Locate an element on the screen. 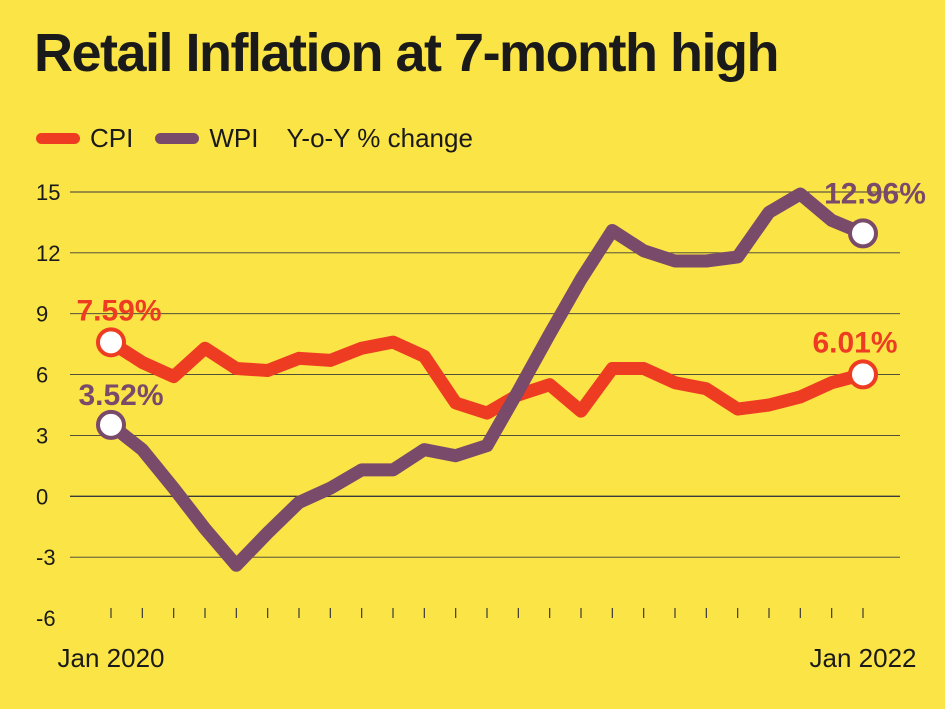 Image resolution: width=945 pixels, height=709 pixels. data-label-cpi: 6.01% is located at coordinates (854, 342).